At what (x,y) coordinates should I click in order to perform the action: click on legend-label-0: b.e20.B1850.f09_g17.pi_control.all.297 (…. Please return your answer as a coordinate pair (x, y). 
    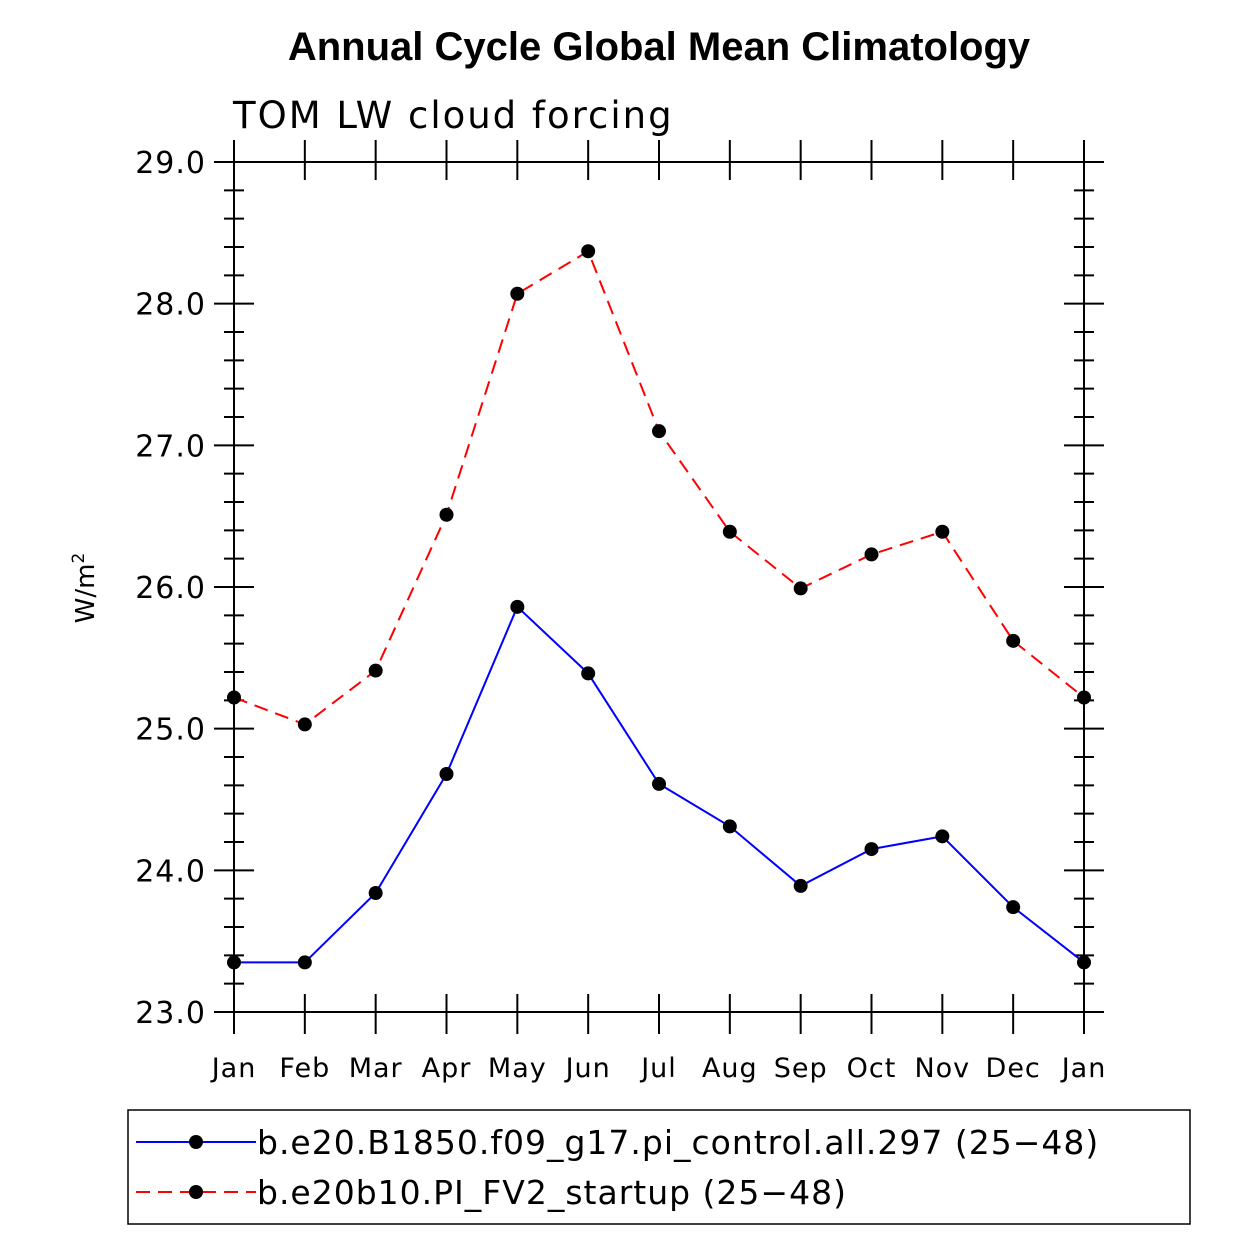
    Looking at the image, I should click on (678, 1142).